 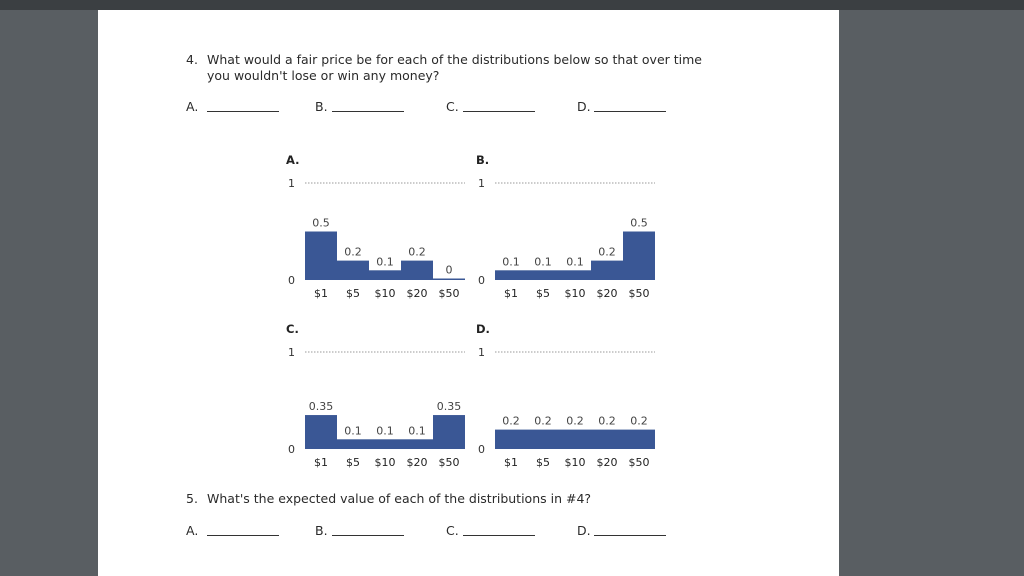 I want to click on q5-answer-c-label: C., so click(x=452, y=530).